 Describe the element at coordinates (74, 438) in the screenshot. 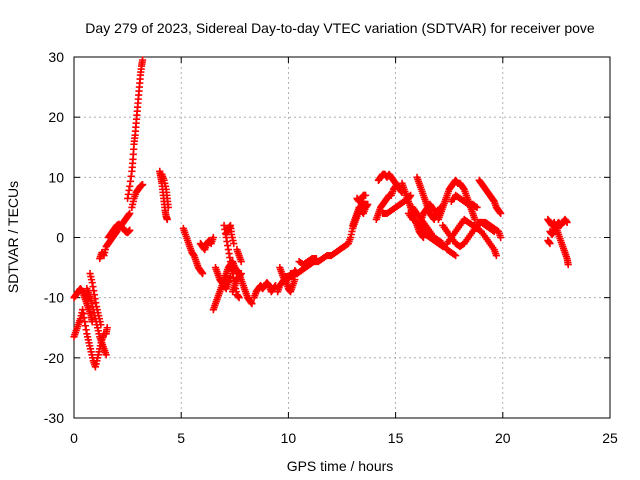

I see `x-tick-label: 0` at that location.